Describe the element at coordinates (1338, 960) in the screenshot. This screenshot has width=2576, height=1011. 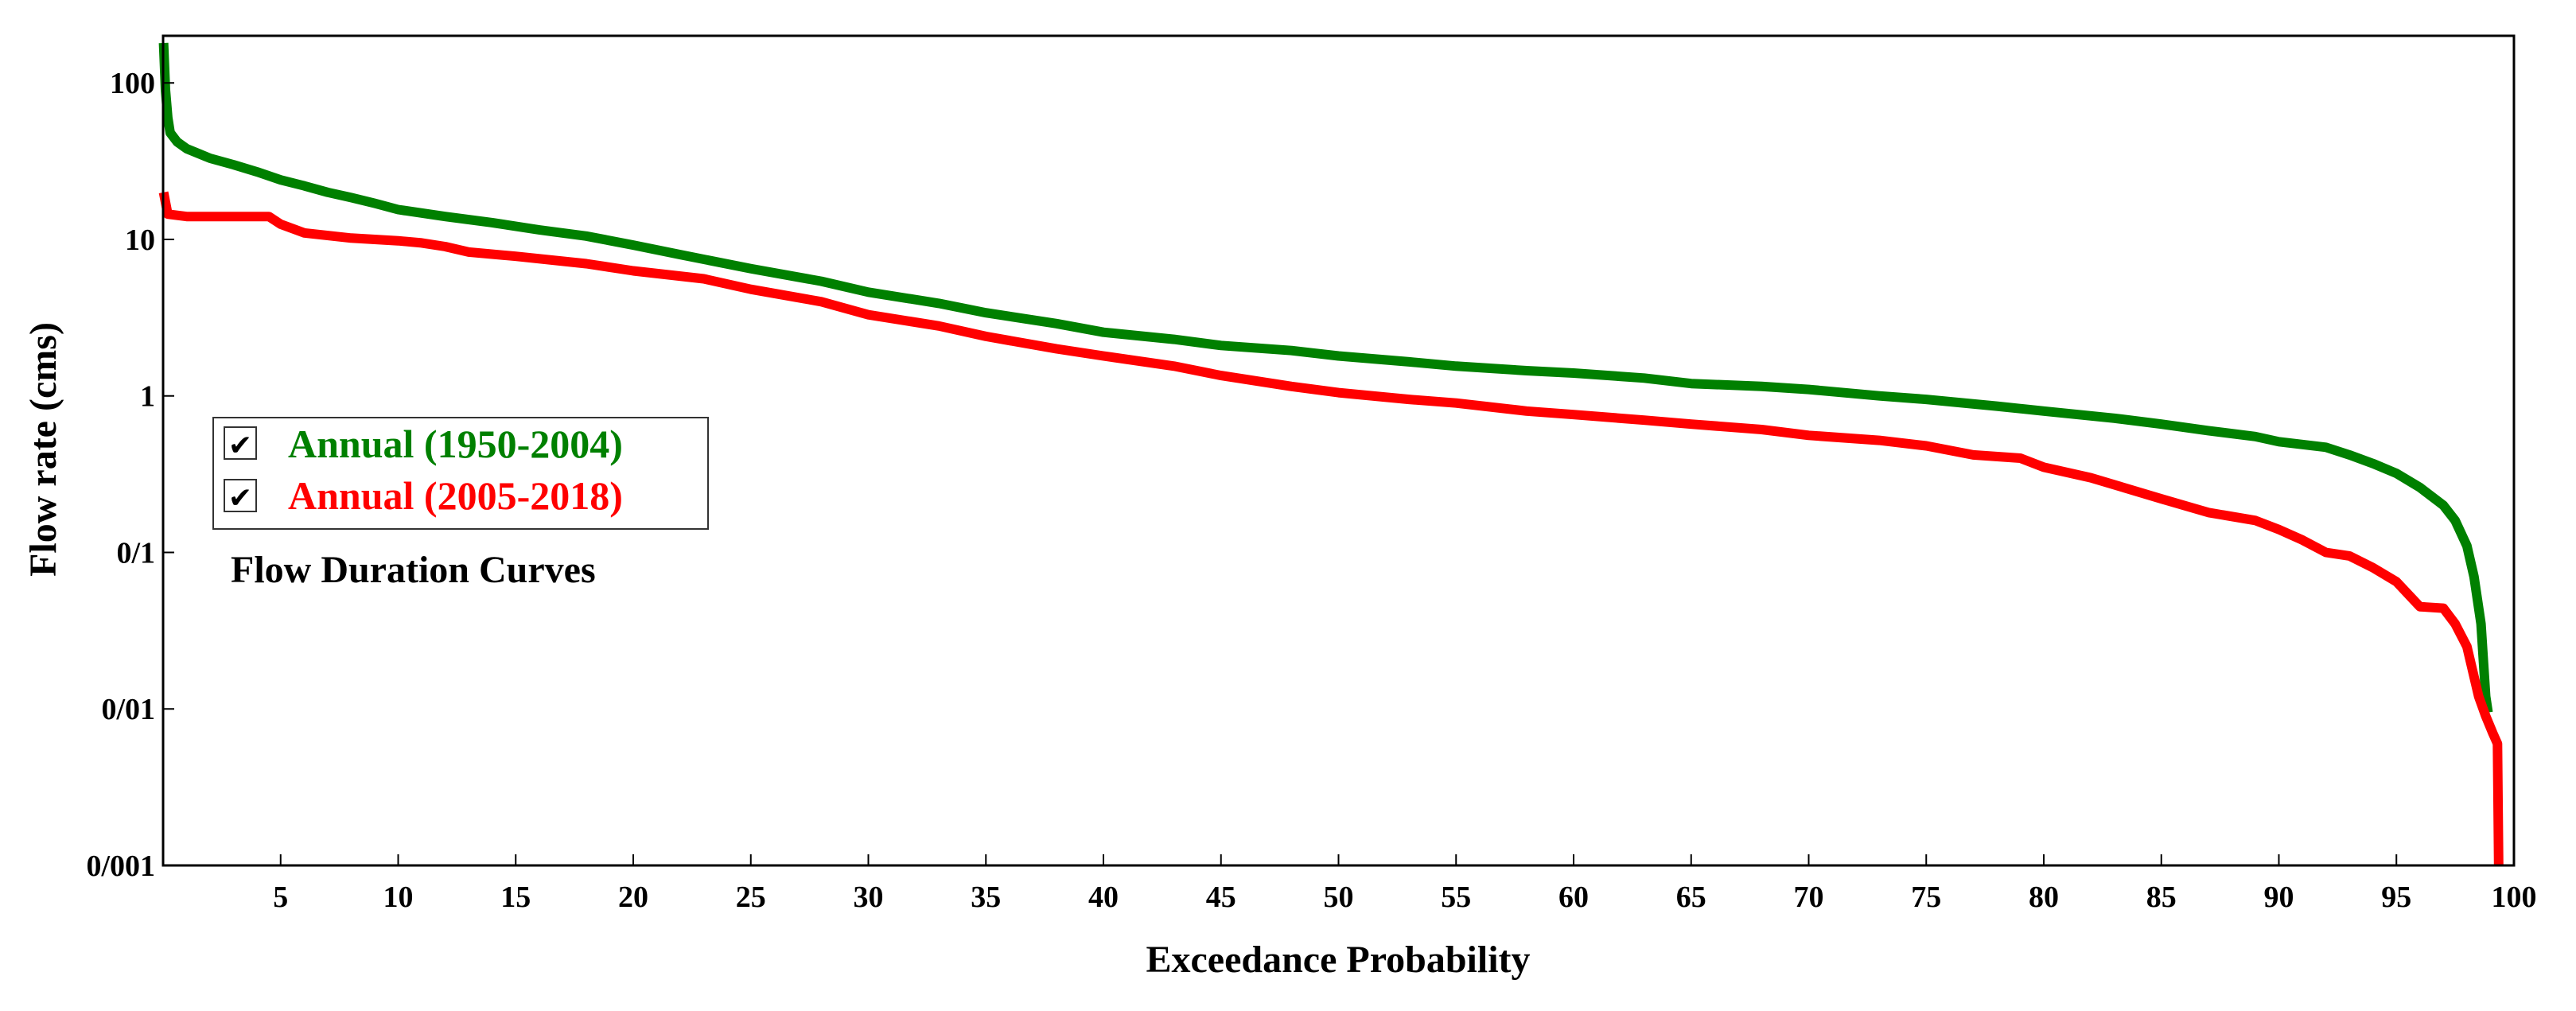
I see `x-axis-title: Exceedance Probability` at that location.